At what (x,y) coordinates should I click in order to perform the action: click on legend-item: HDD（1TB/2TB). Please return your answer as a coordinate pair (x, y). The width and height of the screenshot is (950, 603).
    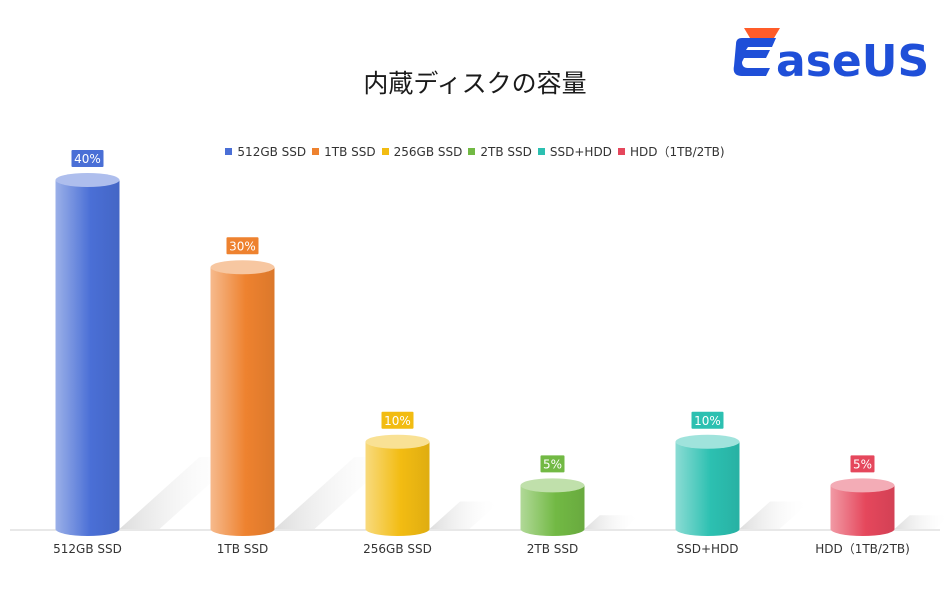
    Looking at the image, I should click on (671, 151).